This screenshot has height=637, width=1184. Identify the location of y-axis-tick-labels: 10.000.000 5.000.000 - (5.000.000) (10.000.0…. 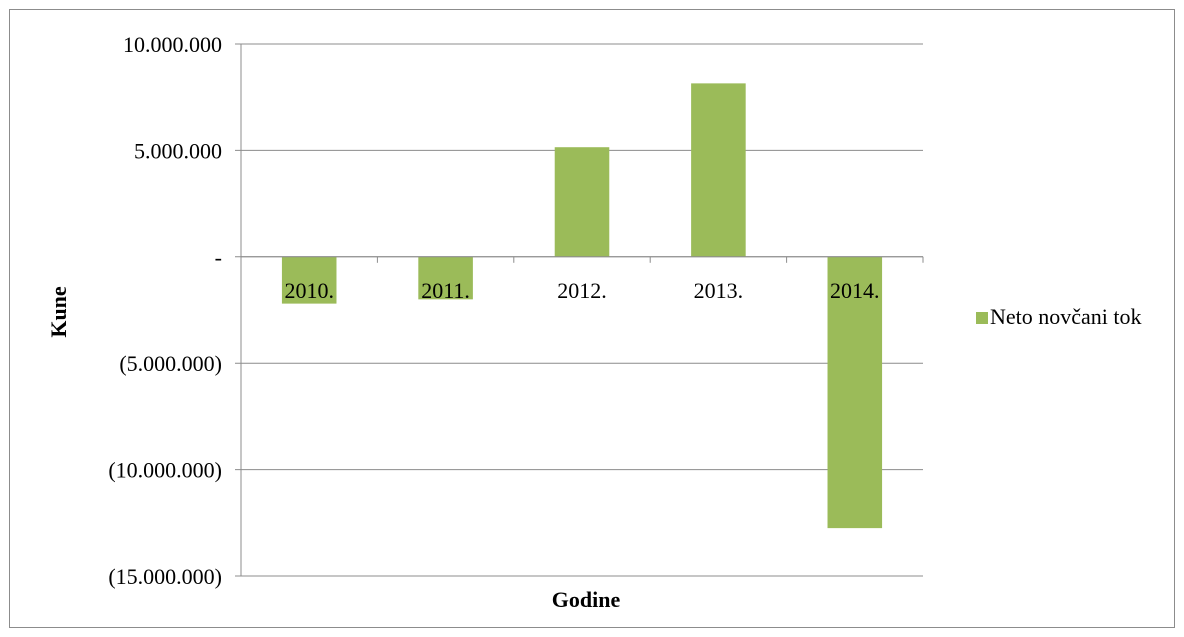
(165, 310).